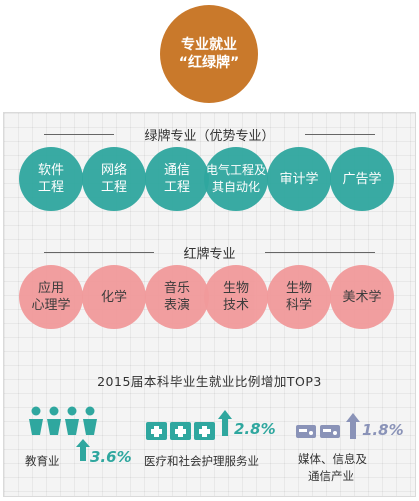 Image resolution: width=419 pixels, height=501 pixels. Describe the element at coordinates (177, 297) in the screenshot. I see `red-major-3: 音乐 表演` at that location.